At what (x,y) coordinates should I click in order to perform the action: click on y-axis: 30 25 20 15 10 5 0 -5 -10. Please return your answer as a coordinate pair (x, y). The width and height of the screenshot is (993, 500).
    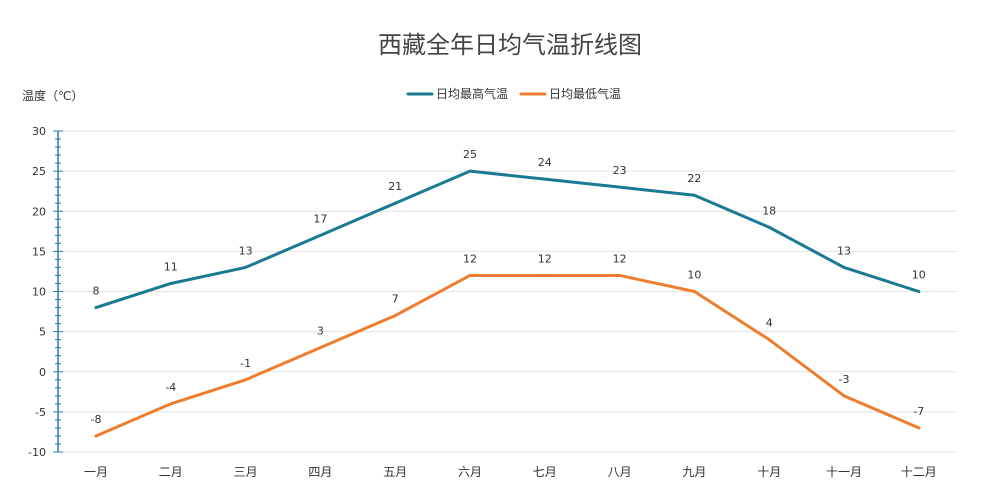
    Looking at the image, I should click on (45, 292).